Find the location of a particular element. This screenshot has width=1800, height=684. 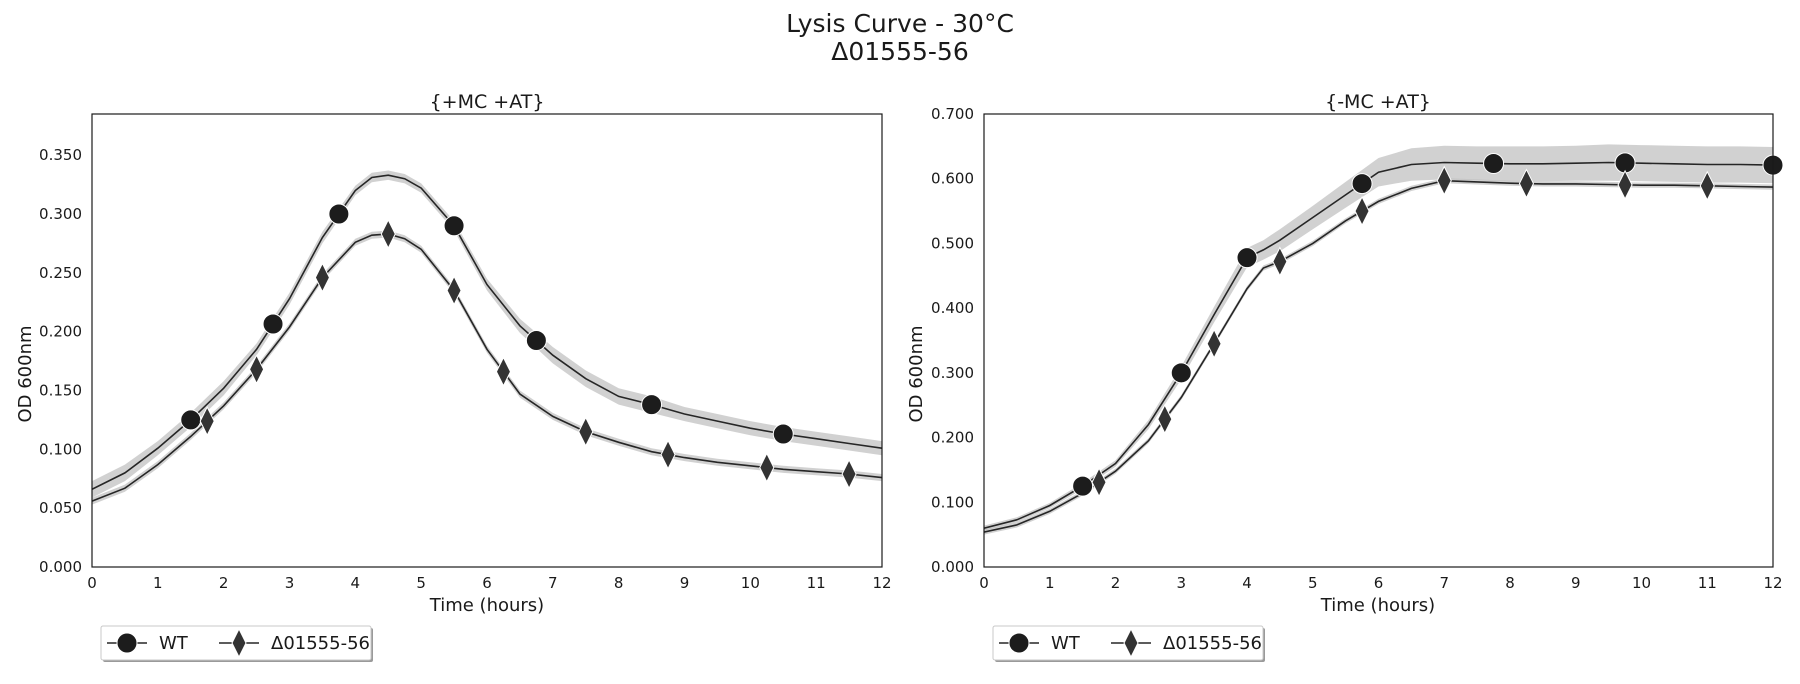

right-chart-title: {-MC +AT} is located at coordinates (1378, 102).